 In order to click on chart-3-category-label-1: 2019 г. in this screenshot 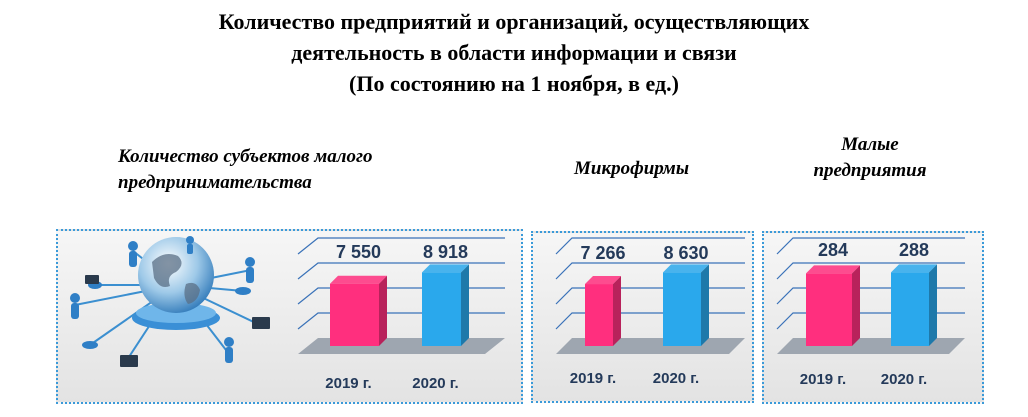, I will do `click(823, 379)`.